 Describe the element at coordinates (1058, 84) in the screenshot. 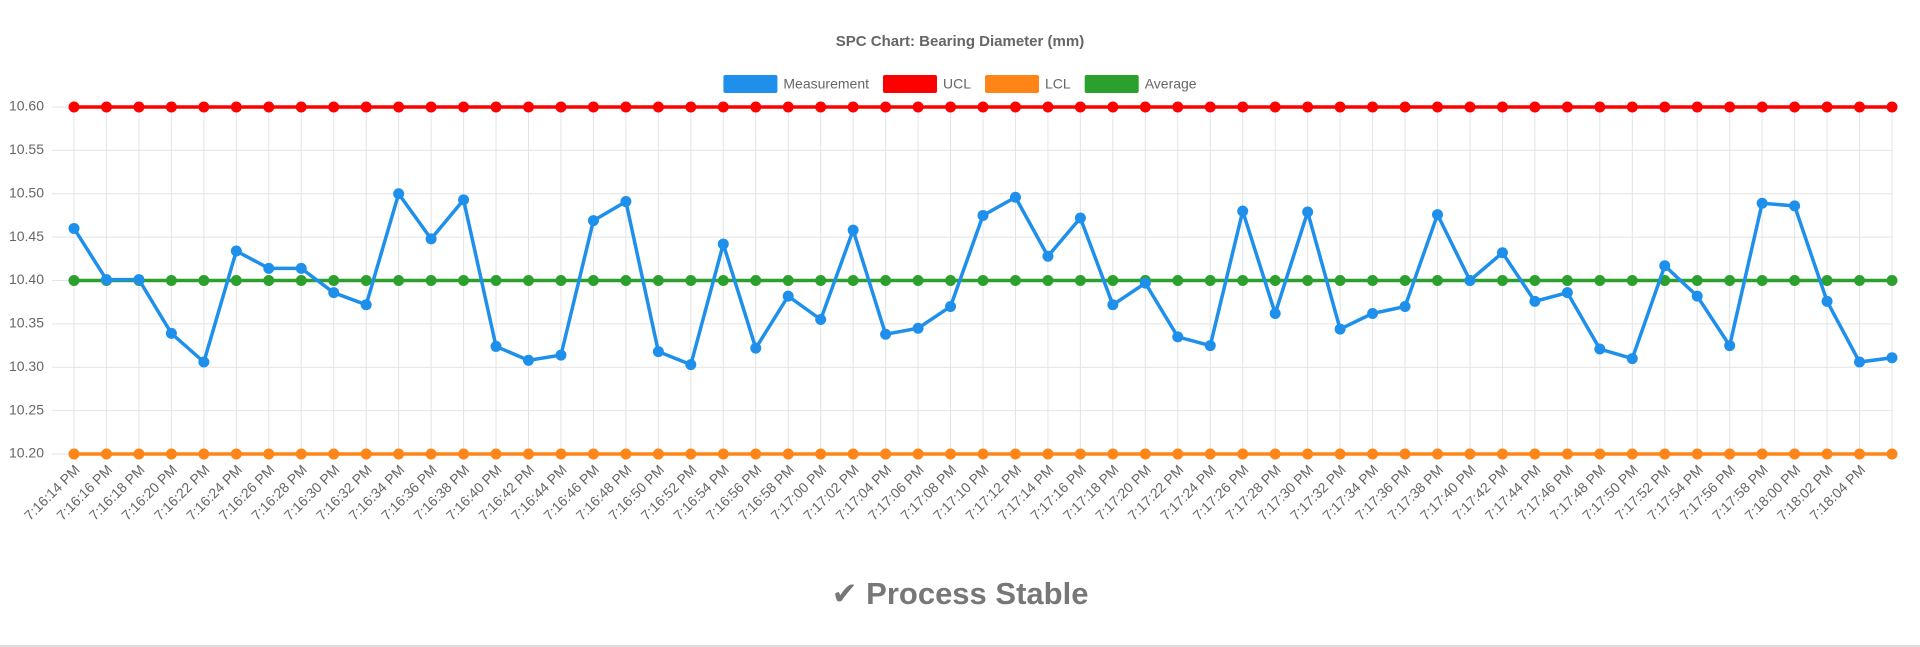

I see `legend-label: LCL` at that location.